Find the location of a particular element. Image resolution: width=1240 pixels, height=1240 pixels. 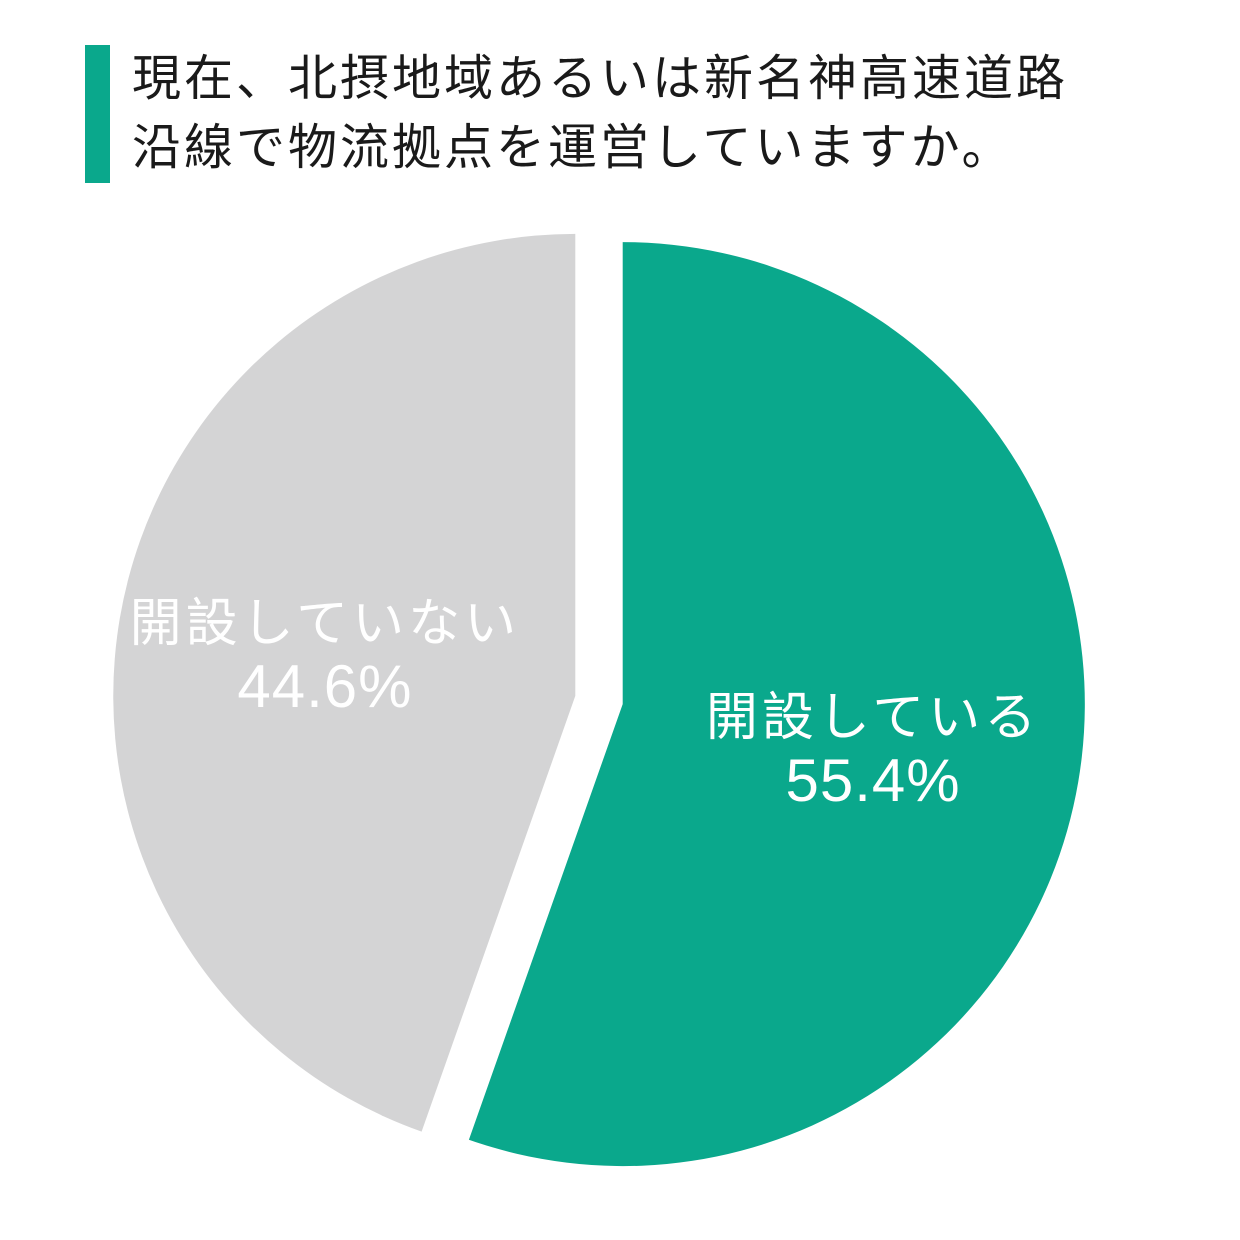

pie-slice-1-percentage: 44.6% is located at coordinates (324, 686).